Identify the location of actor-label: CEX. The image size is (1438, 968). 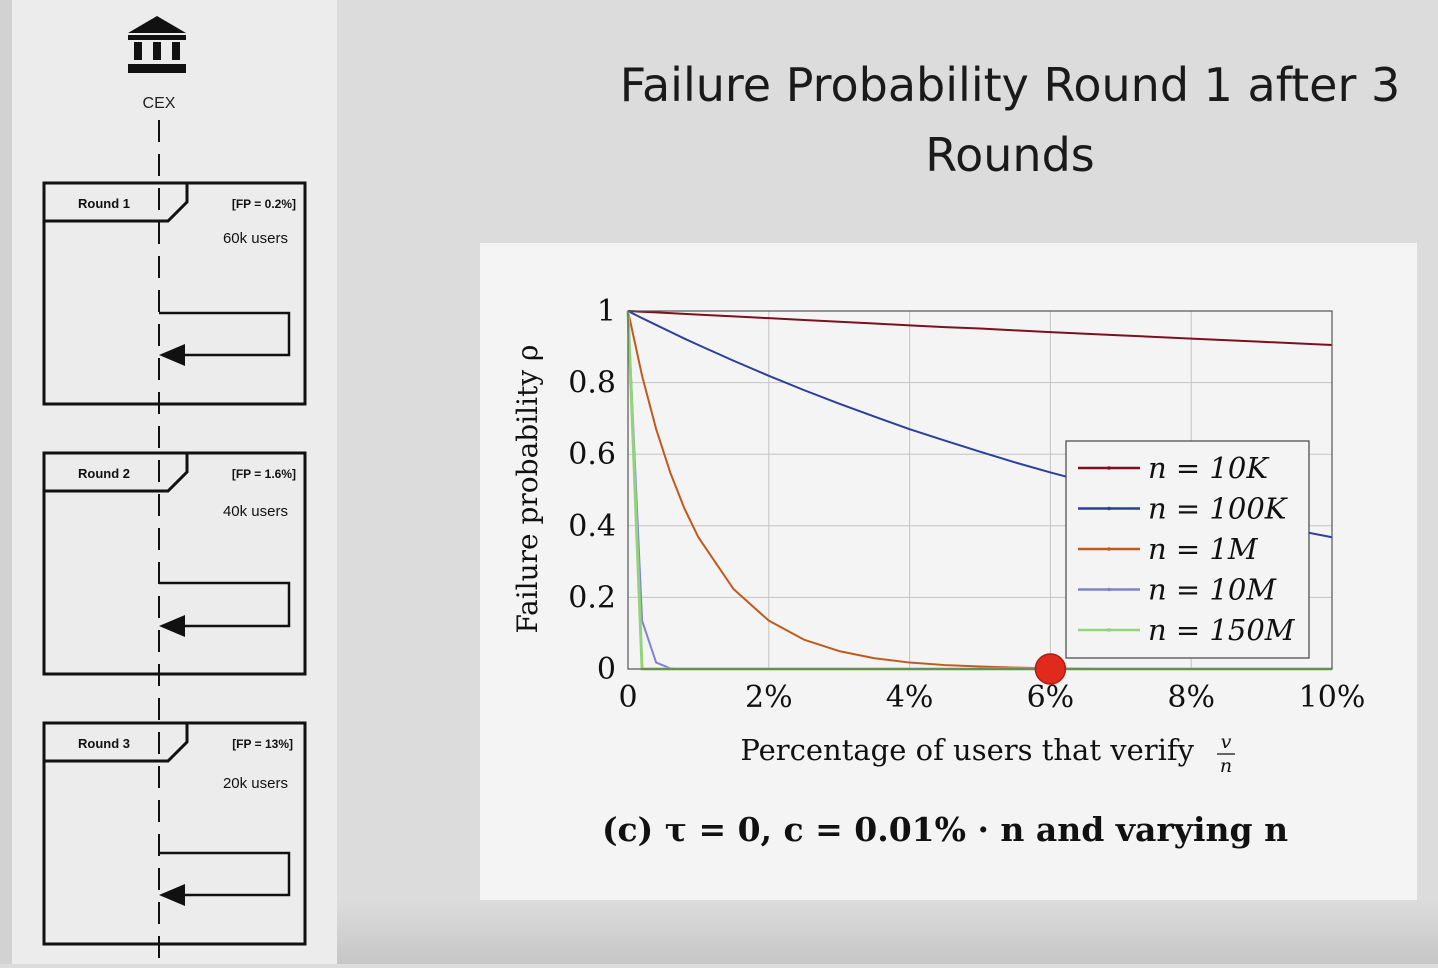
(159, 103).